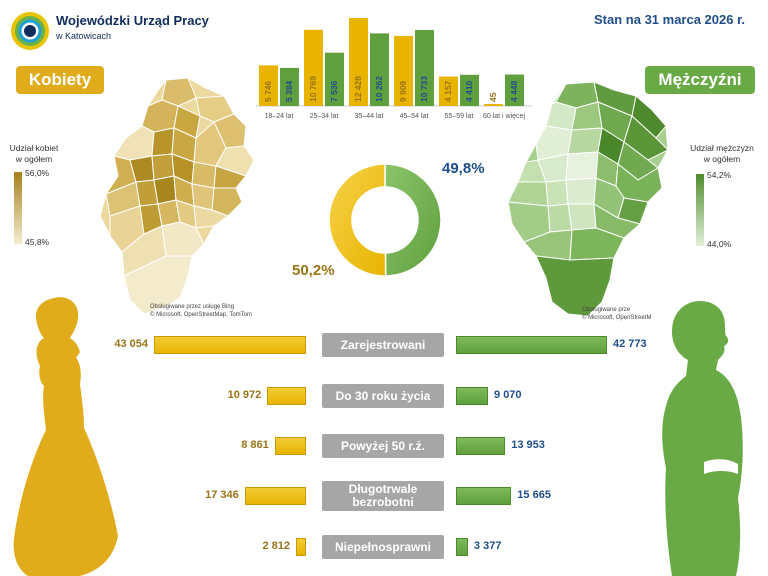 The image size is (768, 576). Describe the element at coordinates (255, 445) in the screenshot. I see `comparison-value-women: 8 861` at that location.